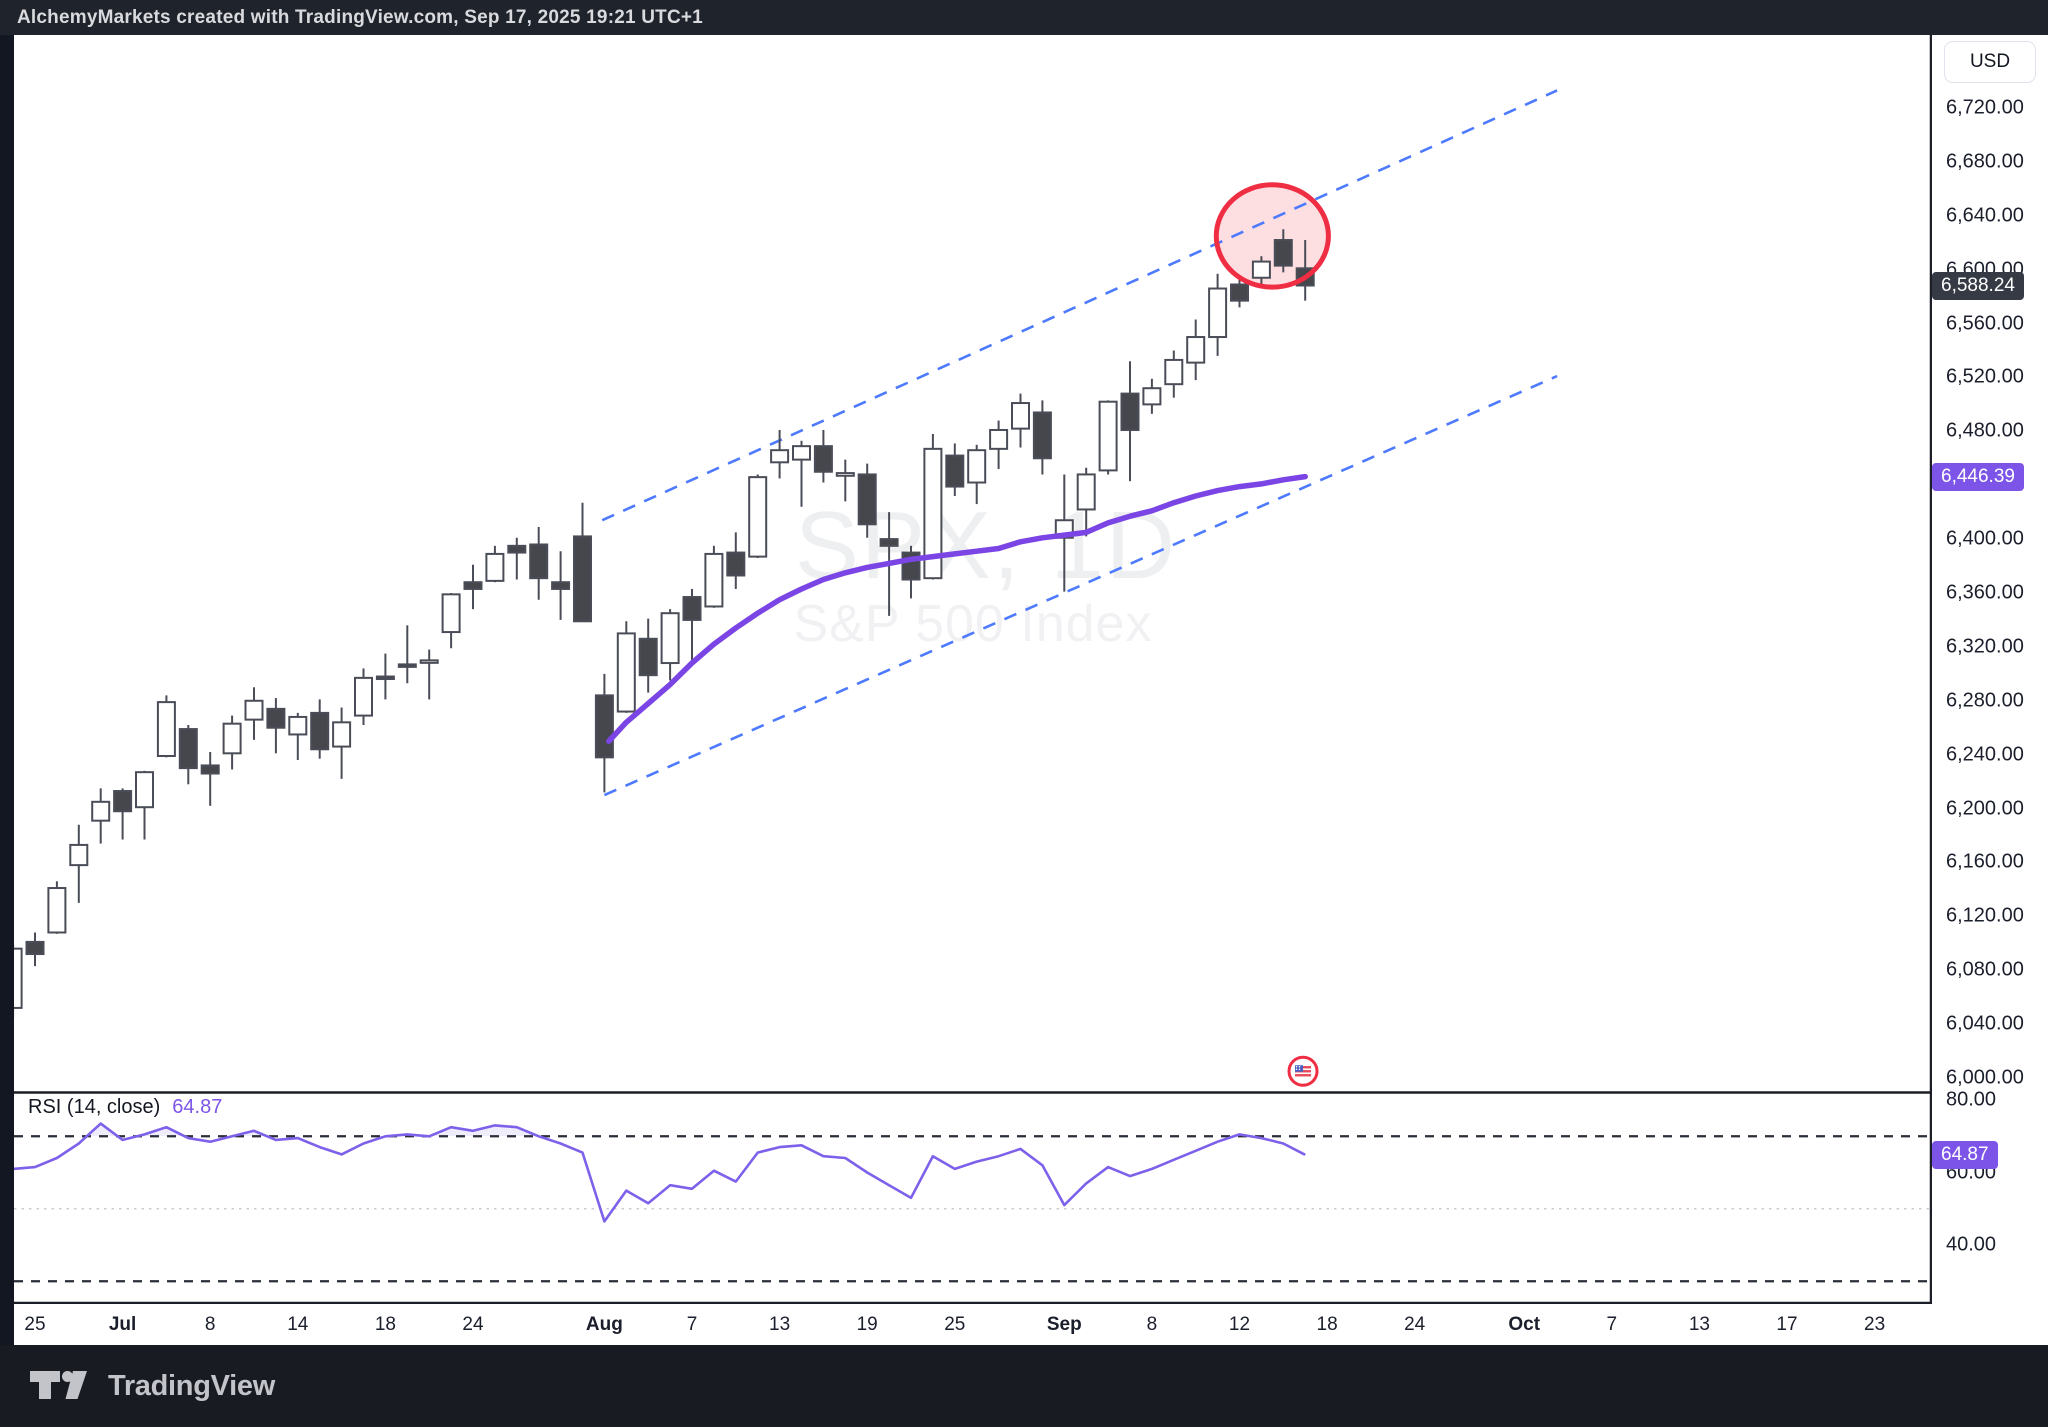 The width and height of the screenshot is (2048, 1427). Describe the element at coordinates (1064, 1324) in the screenshot. I see `time-label-sep-47: Sep` at that location.